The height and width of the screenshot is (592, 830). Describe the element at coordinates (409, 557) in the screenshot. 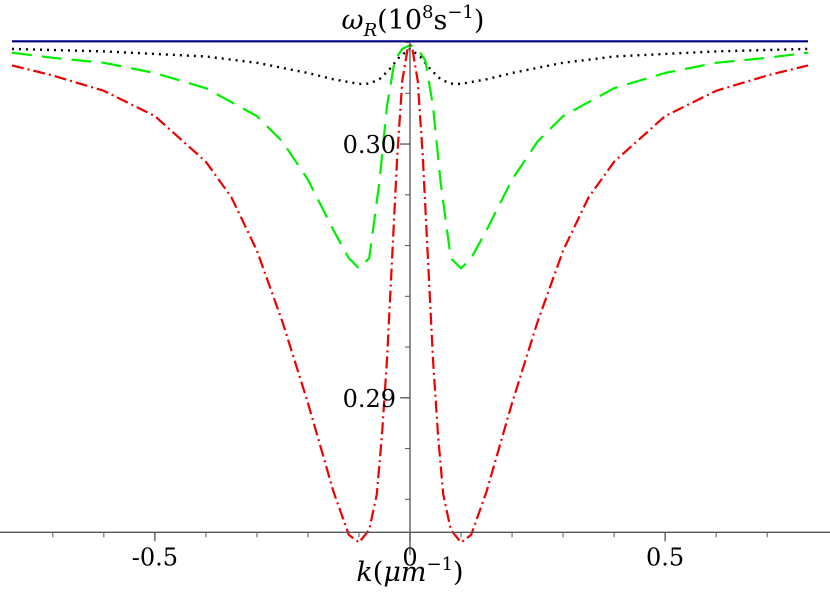

I see `x-tick-label: 0` at that location.